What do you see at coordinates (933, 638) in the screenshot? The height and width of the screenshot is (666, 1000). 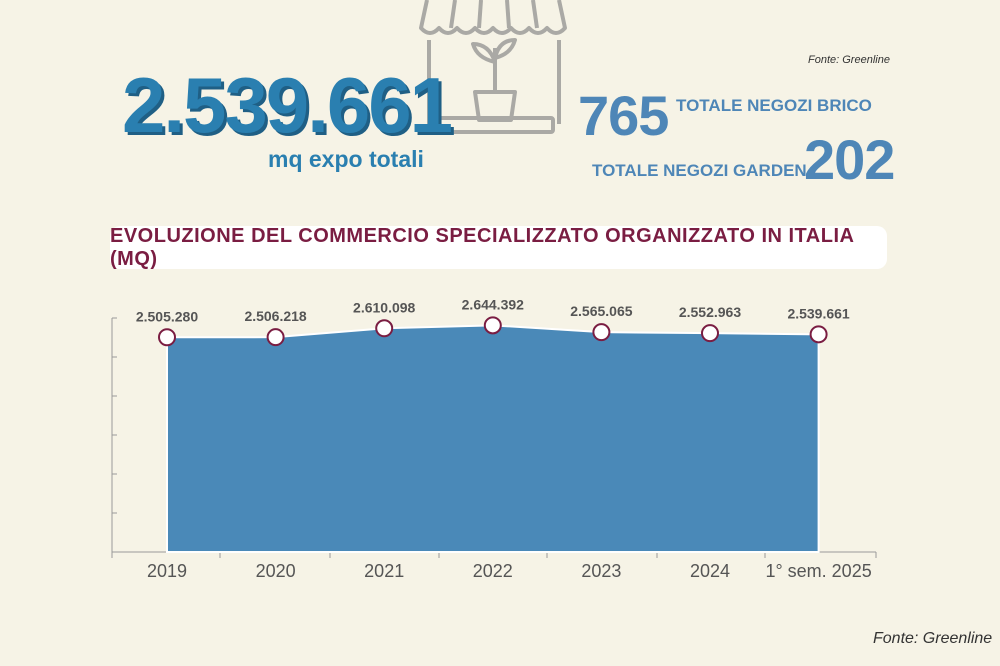 I see `source-note-bottom: Fonte: Greenline` at bounding box center [933, 638].